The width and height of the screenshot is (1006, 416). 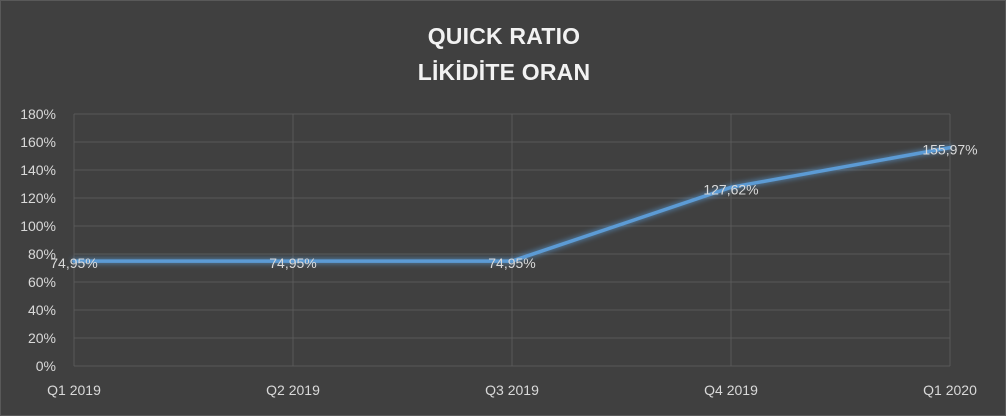 I want to click on y-axis-ticks: 0% 20% 40% 60% 80% 100% 120% 140% 160% 180%, so click(x=38, y=240).